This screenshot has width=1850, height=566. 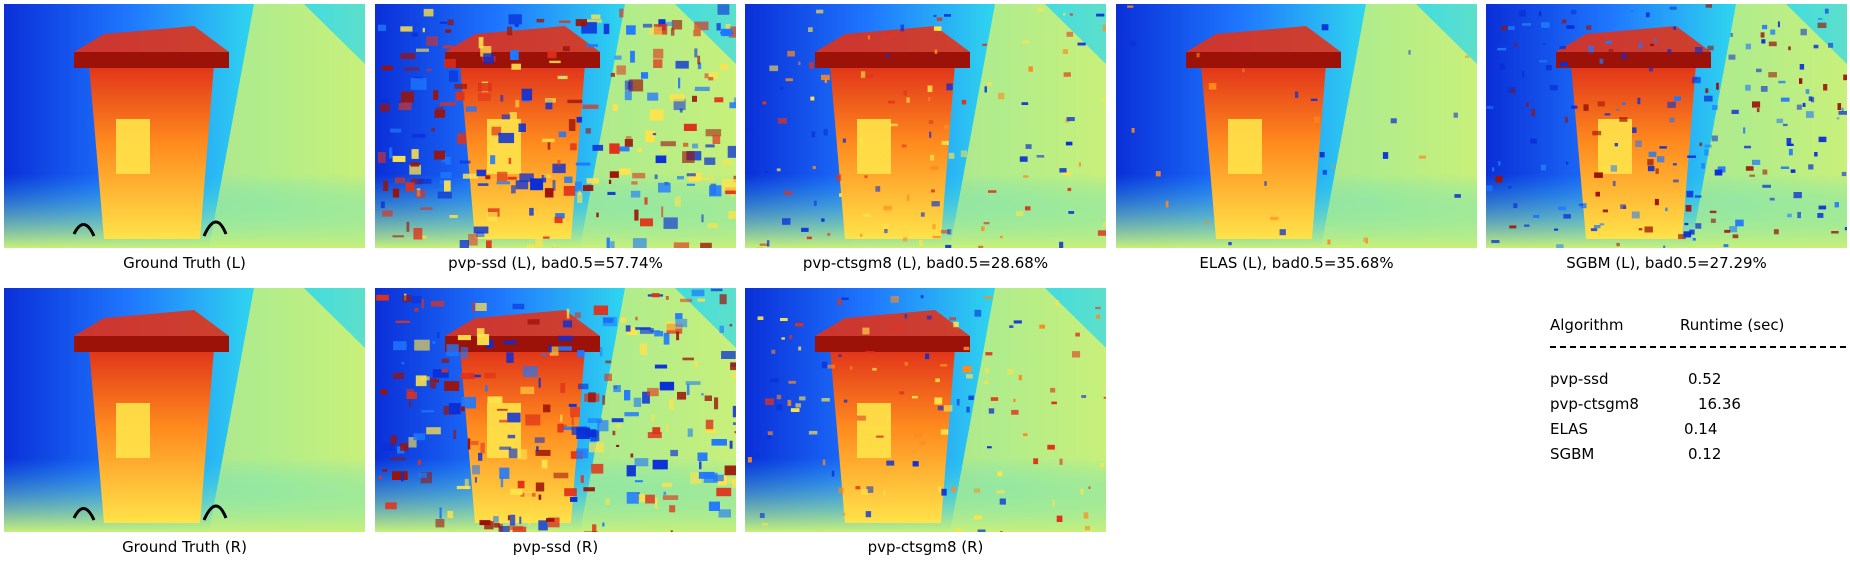 I want to click on disparity-map-ground-truth-left, so click(x=184, y=126).